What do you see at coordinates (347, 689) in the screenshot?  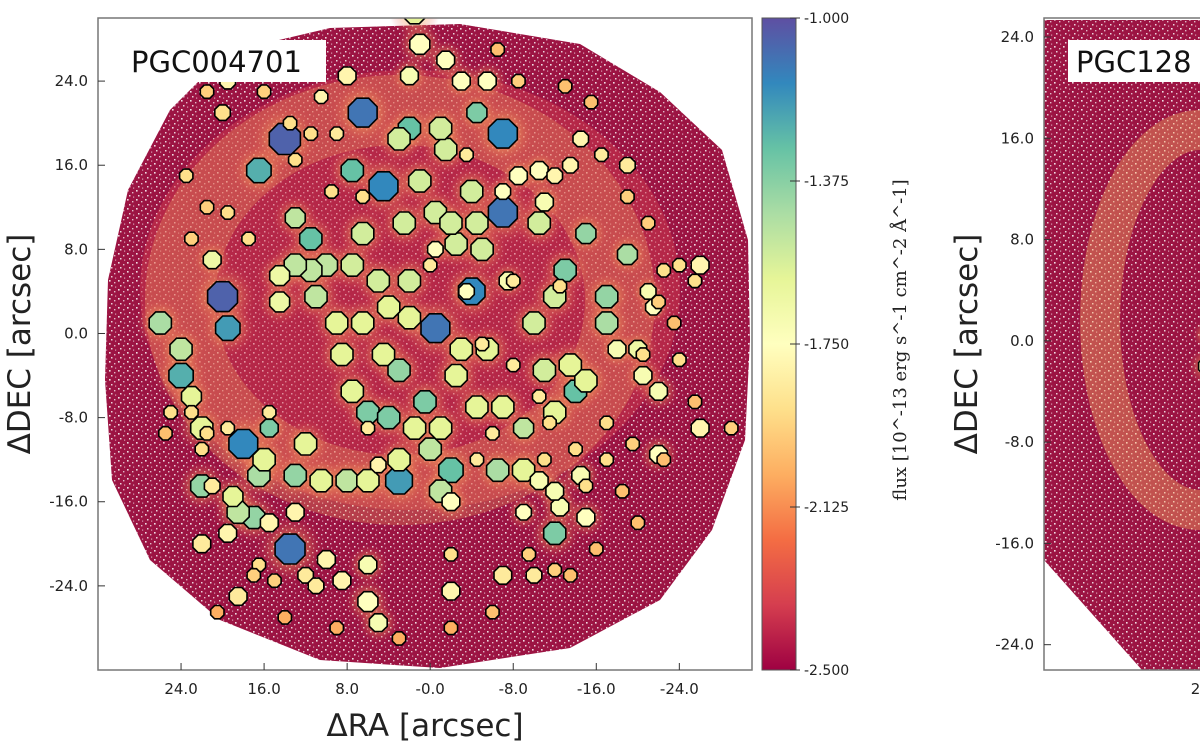 I see `panel-1-x-tick-label: 8.0` at bounding box center [347, 689].